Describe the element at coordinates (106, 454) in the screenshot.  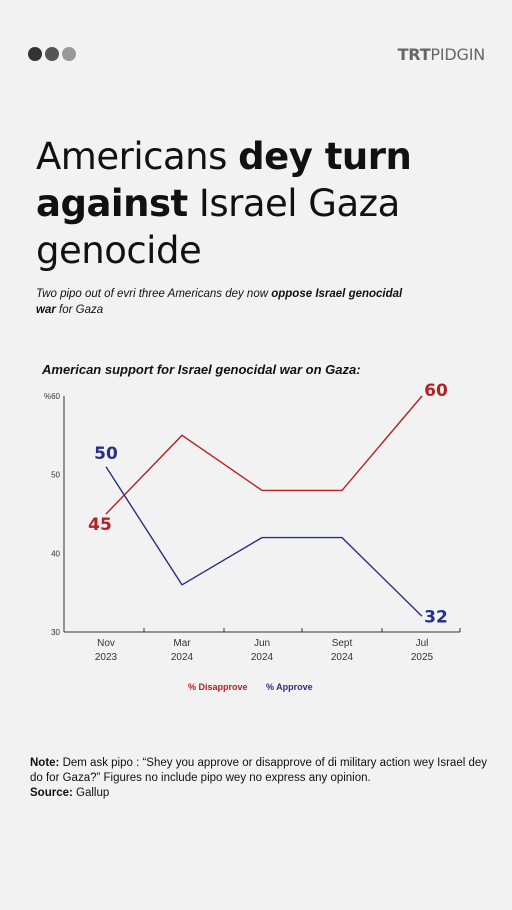
I see `data-label: 50` at that location.